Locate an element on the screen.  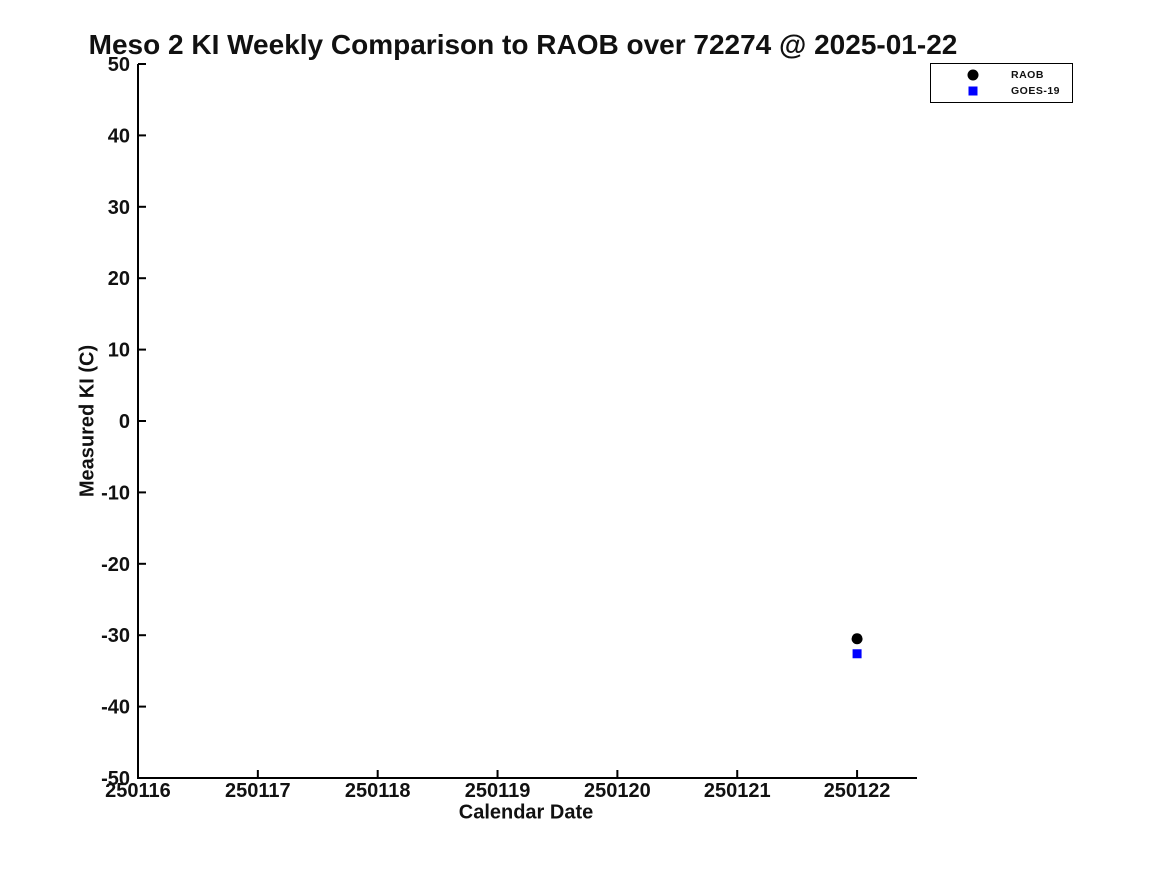
y-tick-label: 0 is located at coordinates (124, 422).